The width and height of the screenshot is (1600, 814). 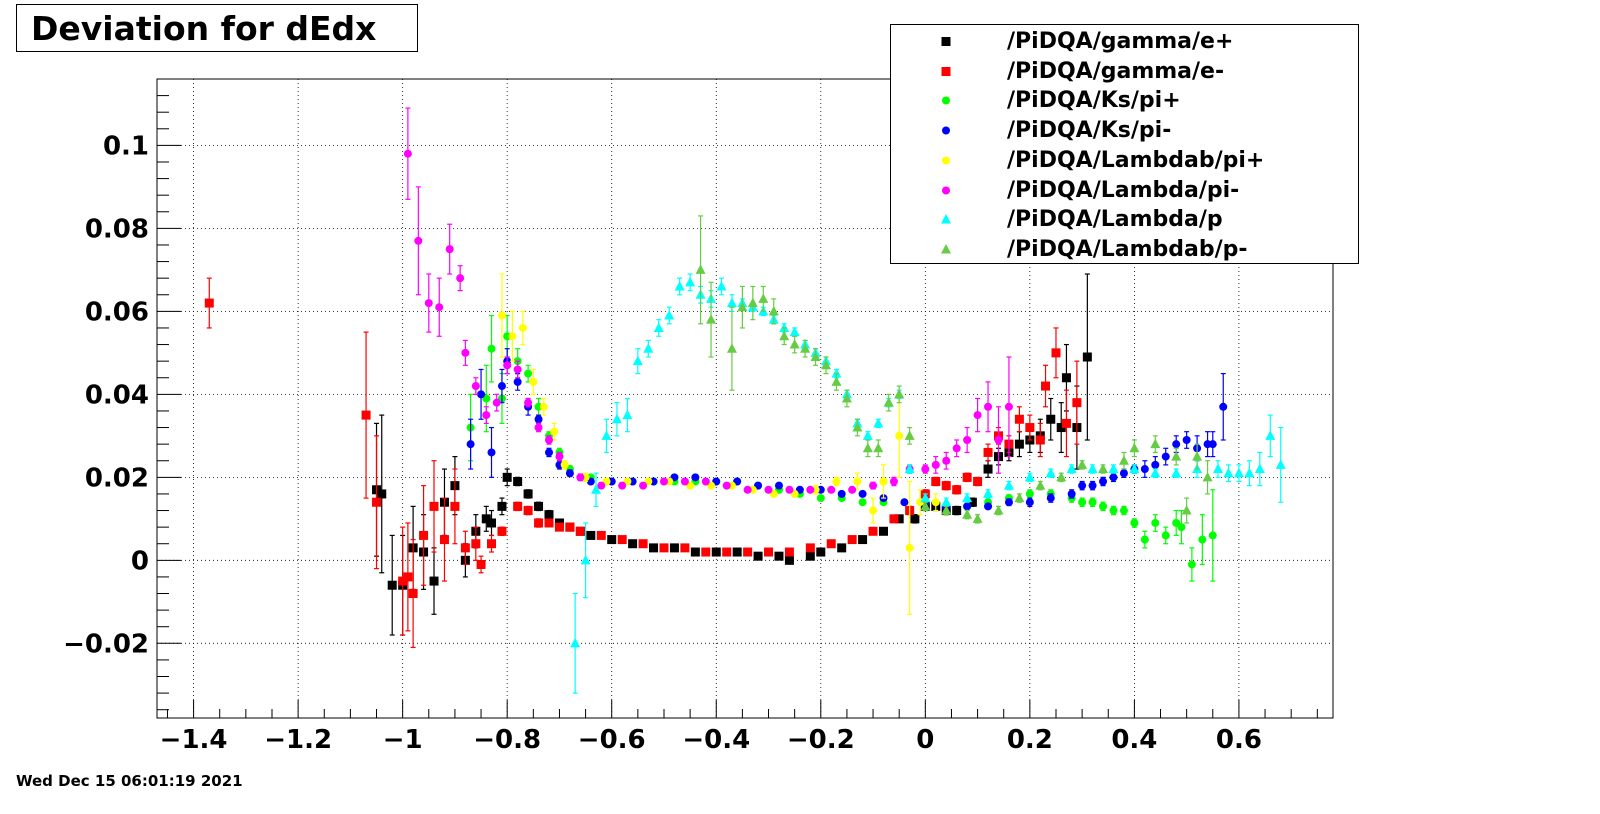 I want to click on y-tick-label: 0.06, so click(x=117, y=312).